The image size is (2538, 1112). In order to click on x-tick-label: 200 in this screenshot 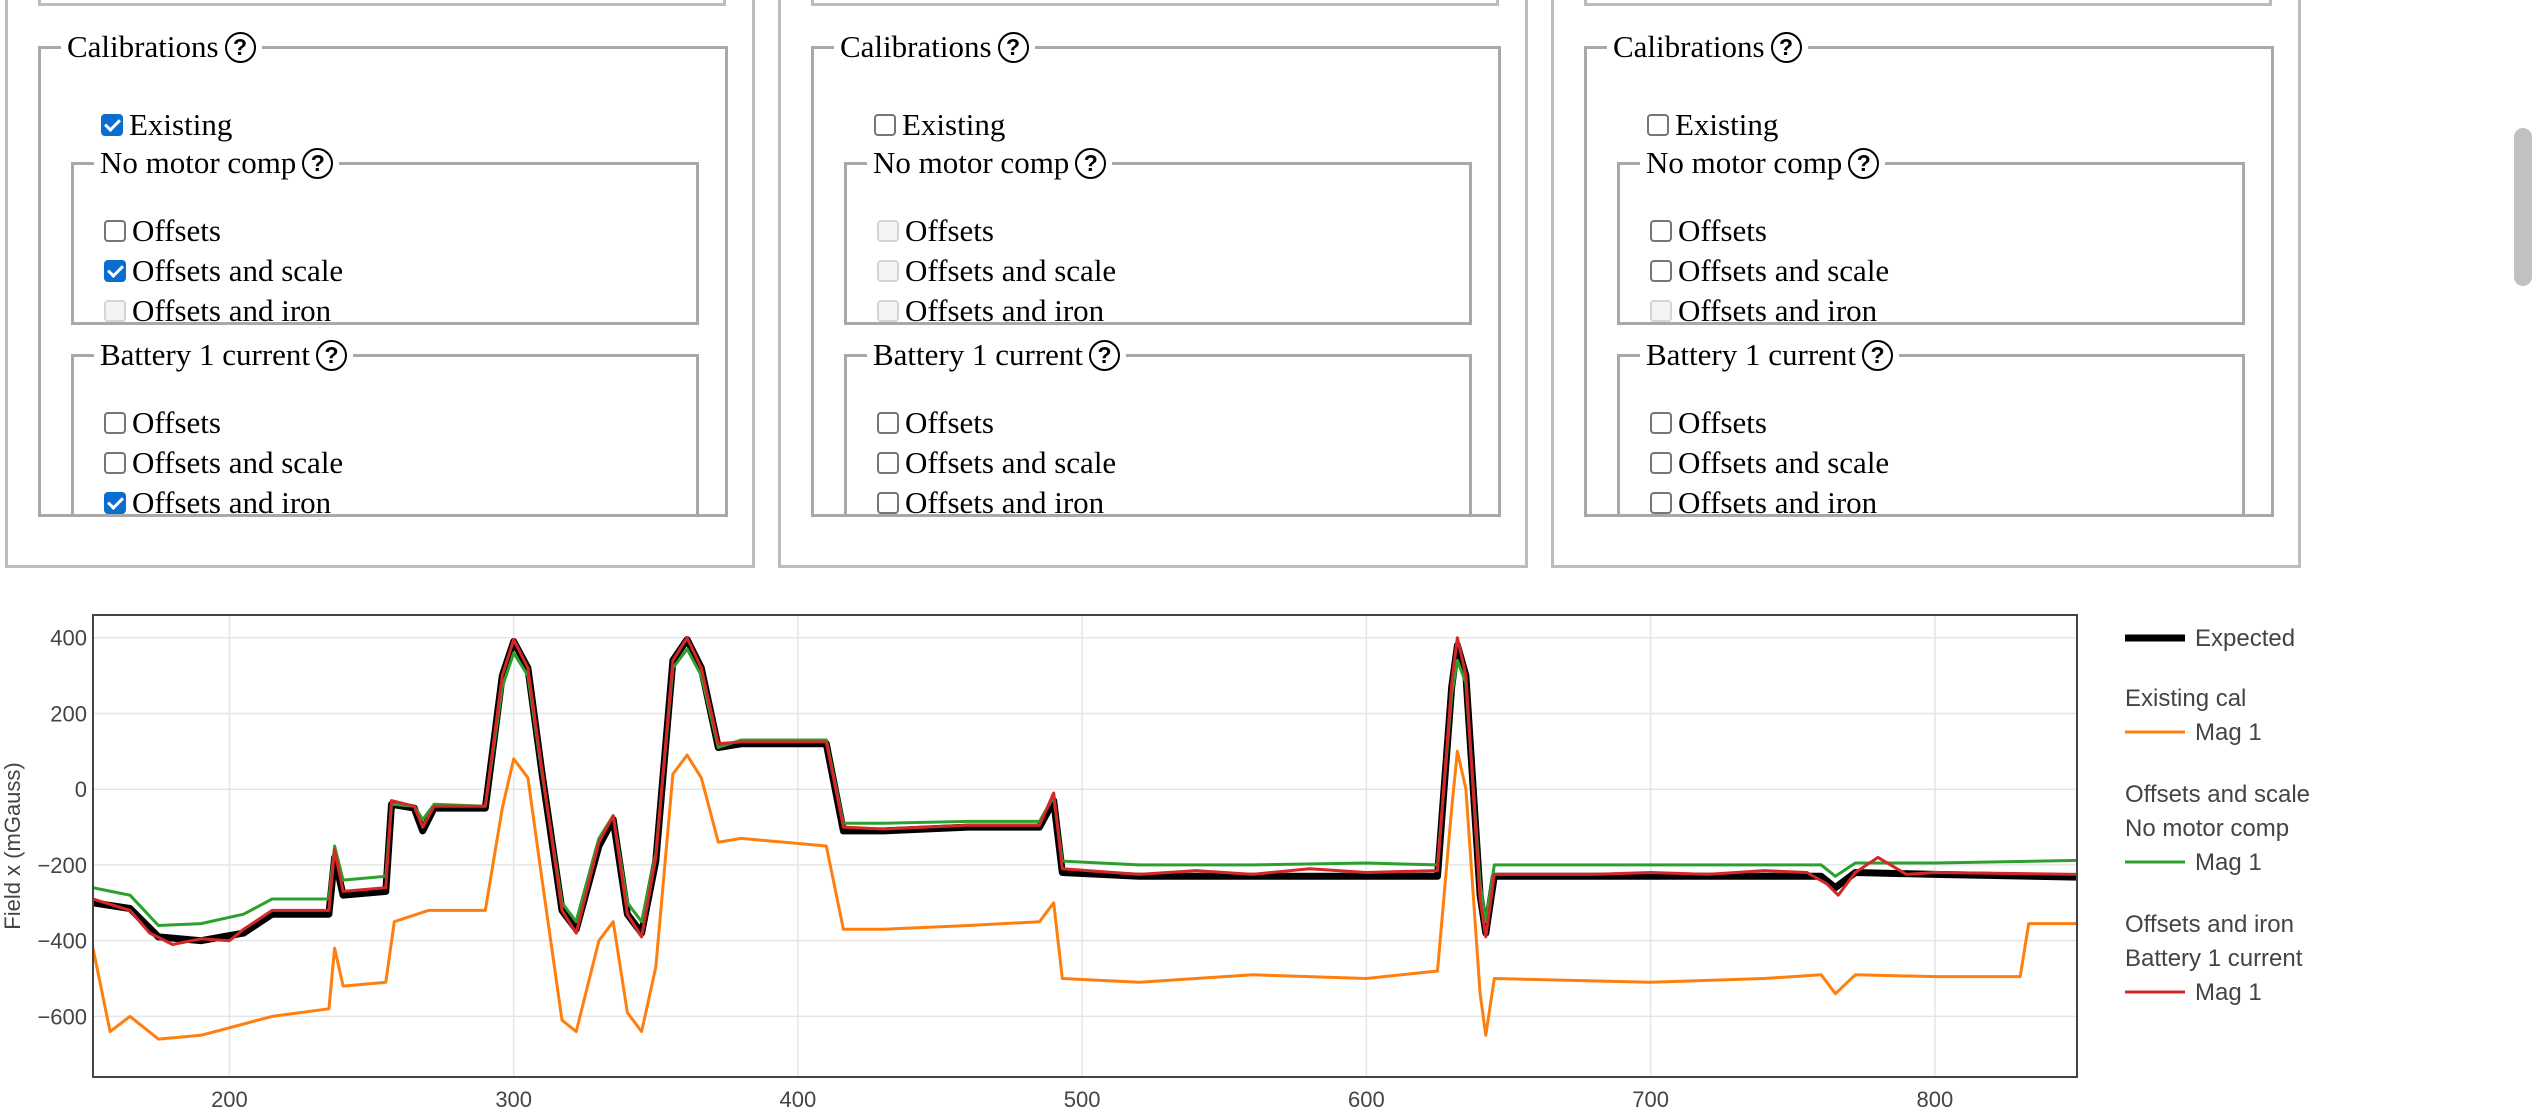, I will do `click(229, 1099)`.